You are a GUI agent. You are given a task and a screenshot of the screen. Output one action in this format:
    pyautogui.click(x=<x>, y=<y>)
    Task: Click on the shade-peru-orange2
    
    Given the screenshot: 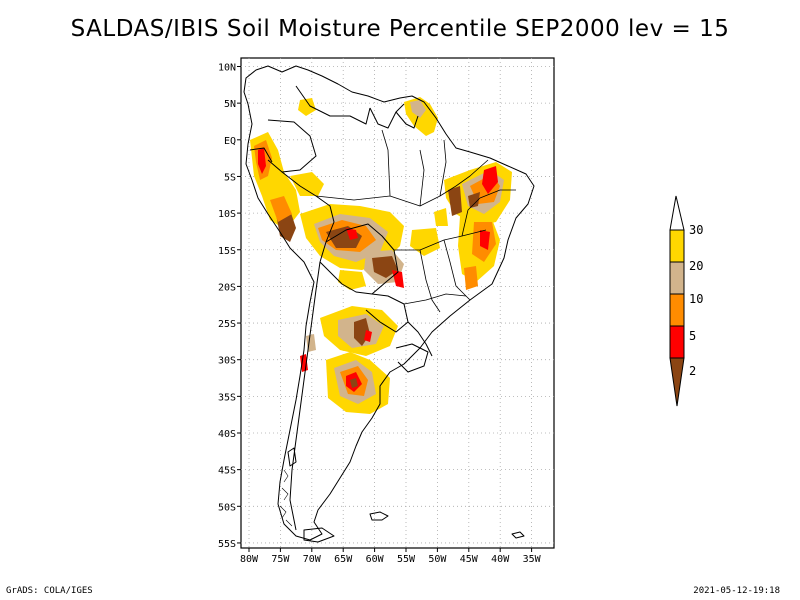 What is the action you would take?
    pyautogui.click(x=281, y=209)
    